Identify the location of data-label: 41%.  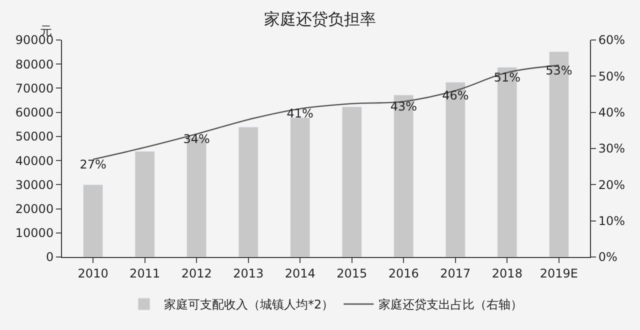
(300, 113).